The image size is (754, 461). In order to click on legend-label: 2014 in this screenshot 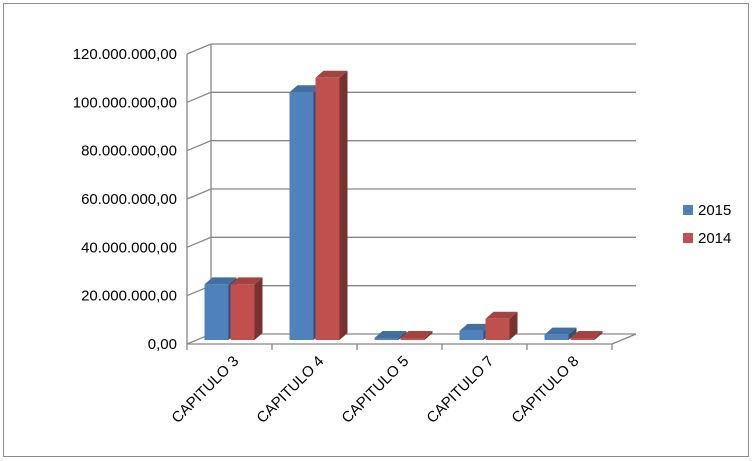, I will do `click(714, 238)`.